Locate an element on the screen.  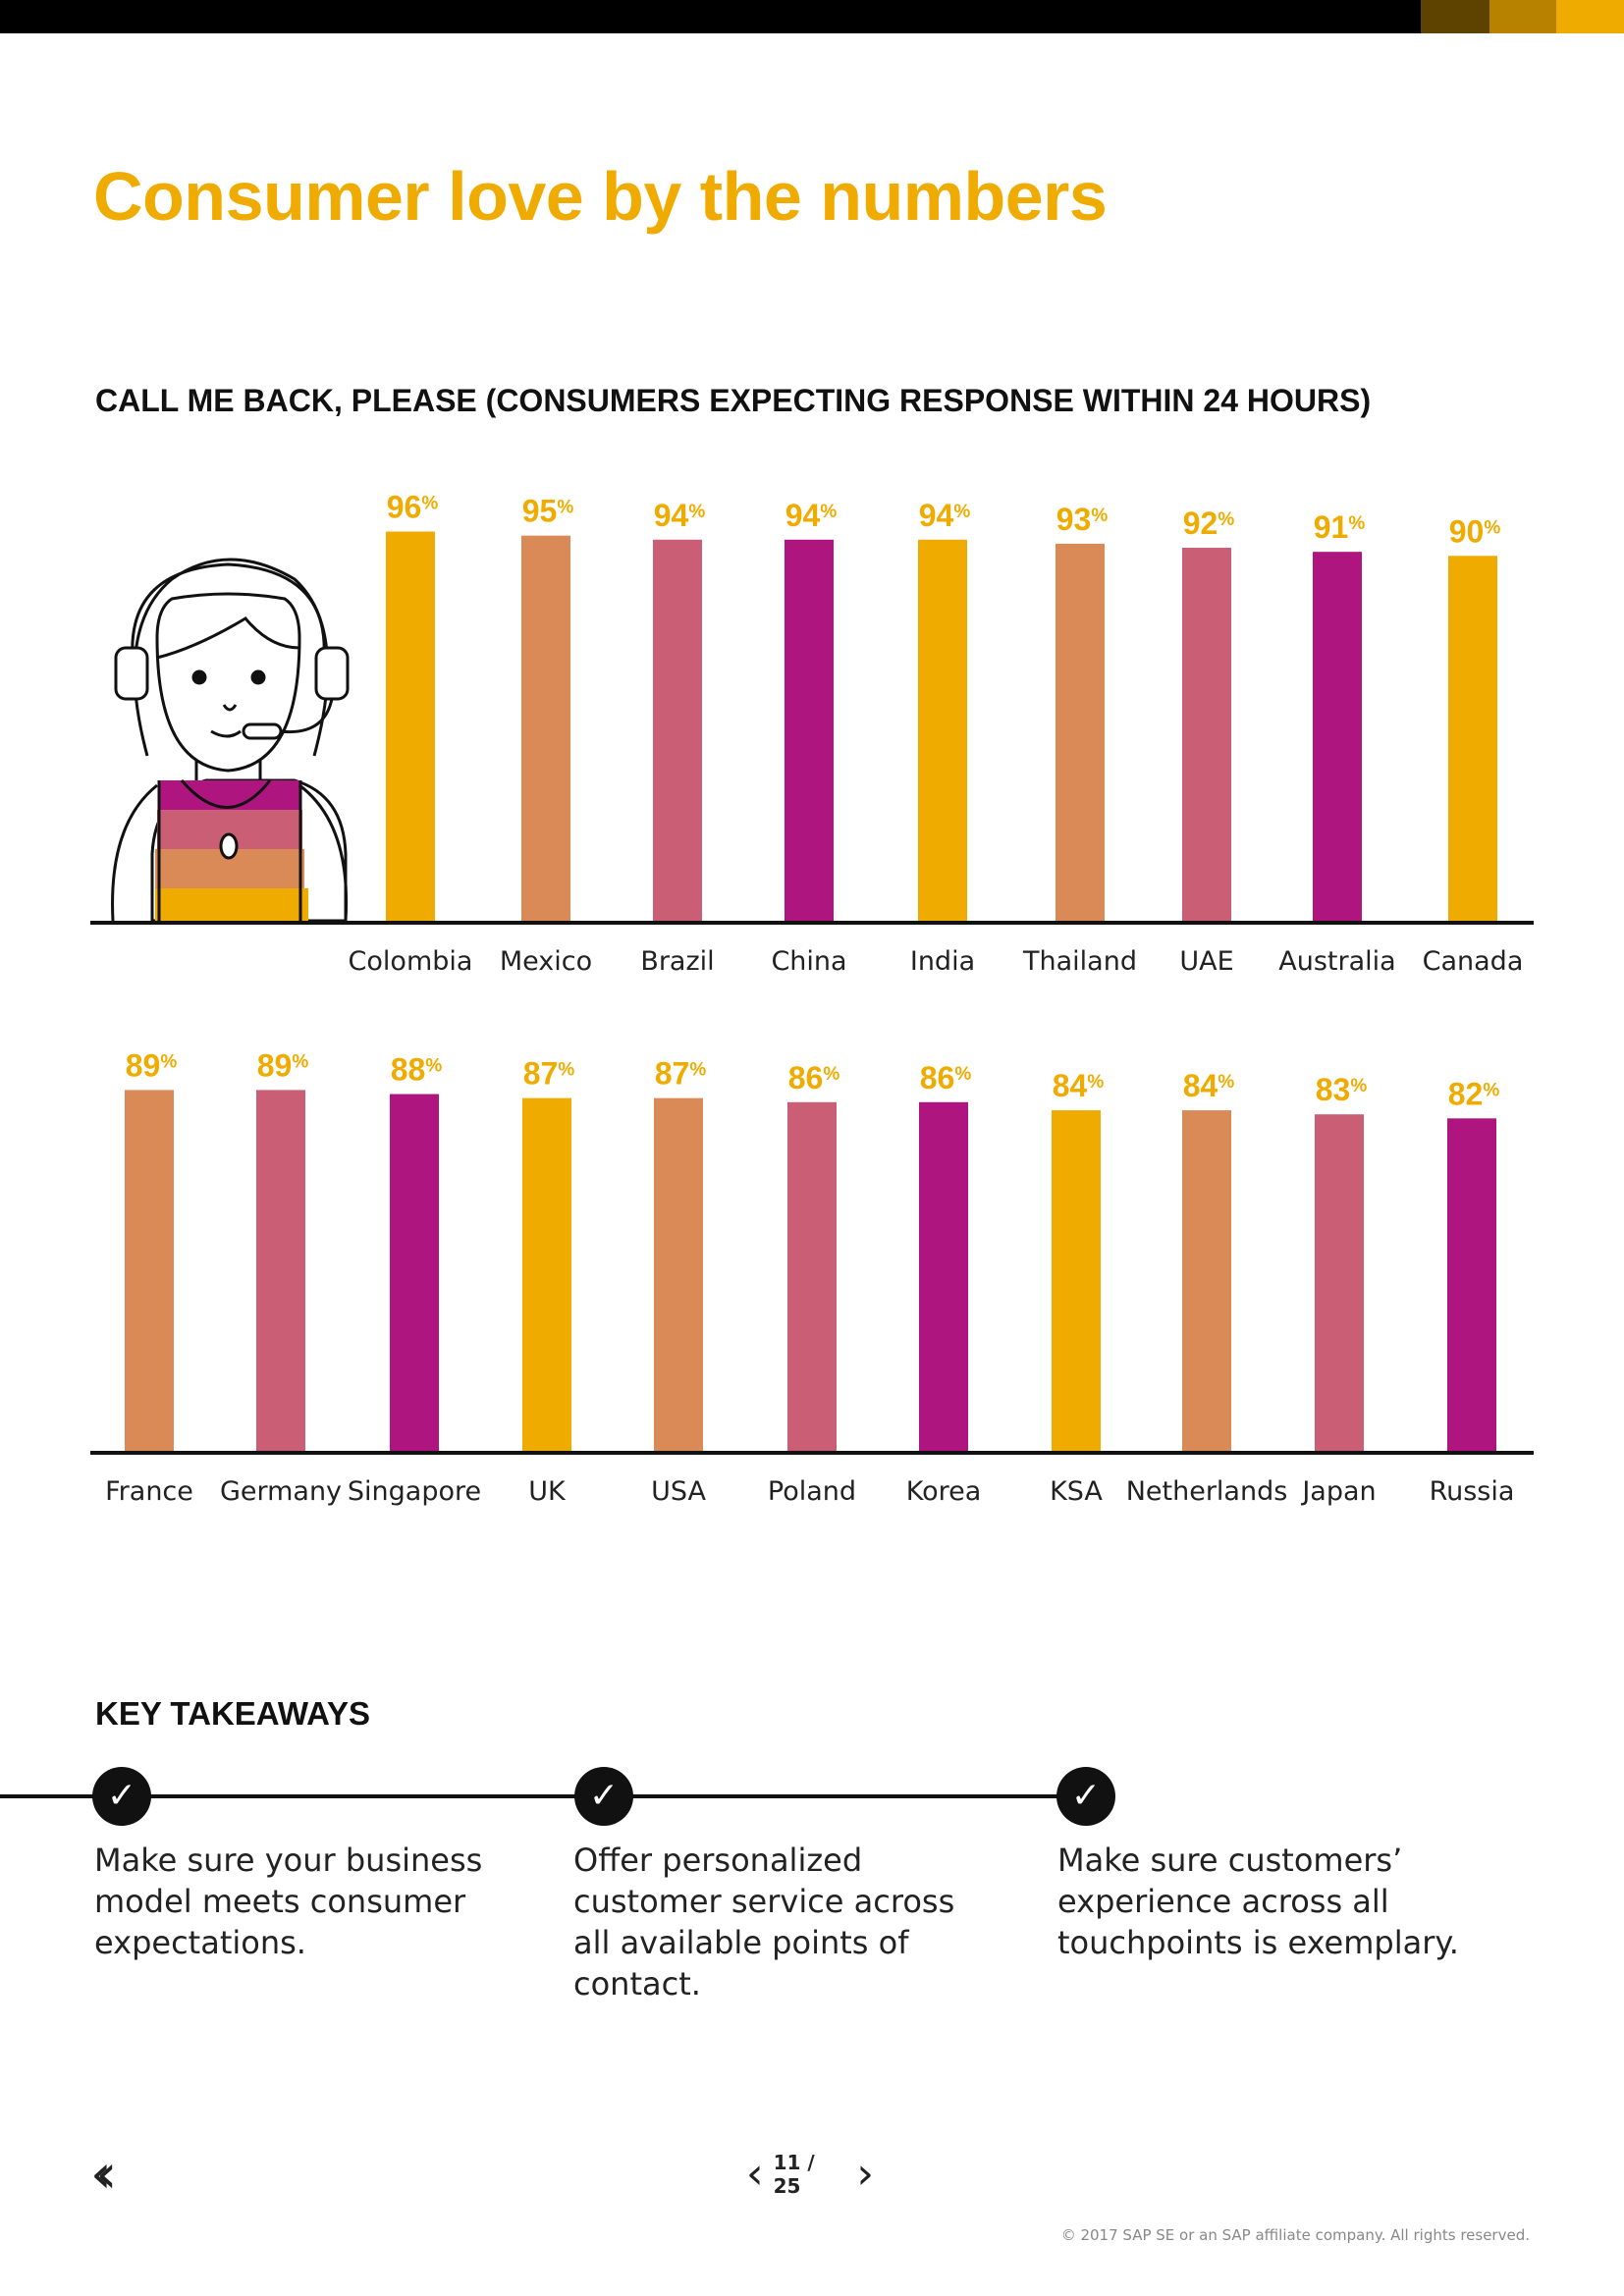
page-indicator: 11 / 25 is located at coordinates (794, 2174).